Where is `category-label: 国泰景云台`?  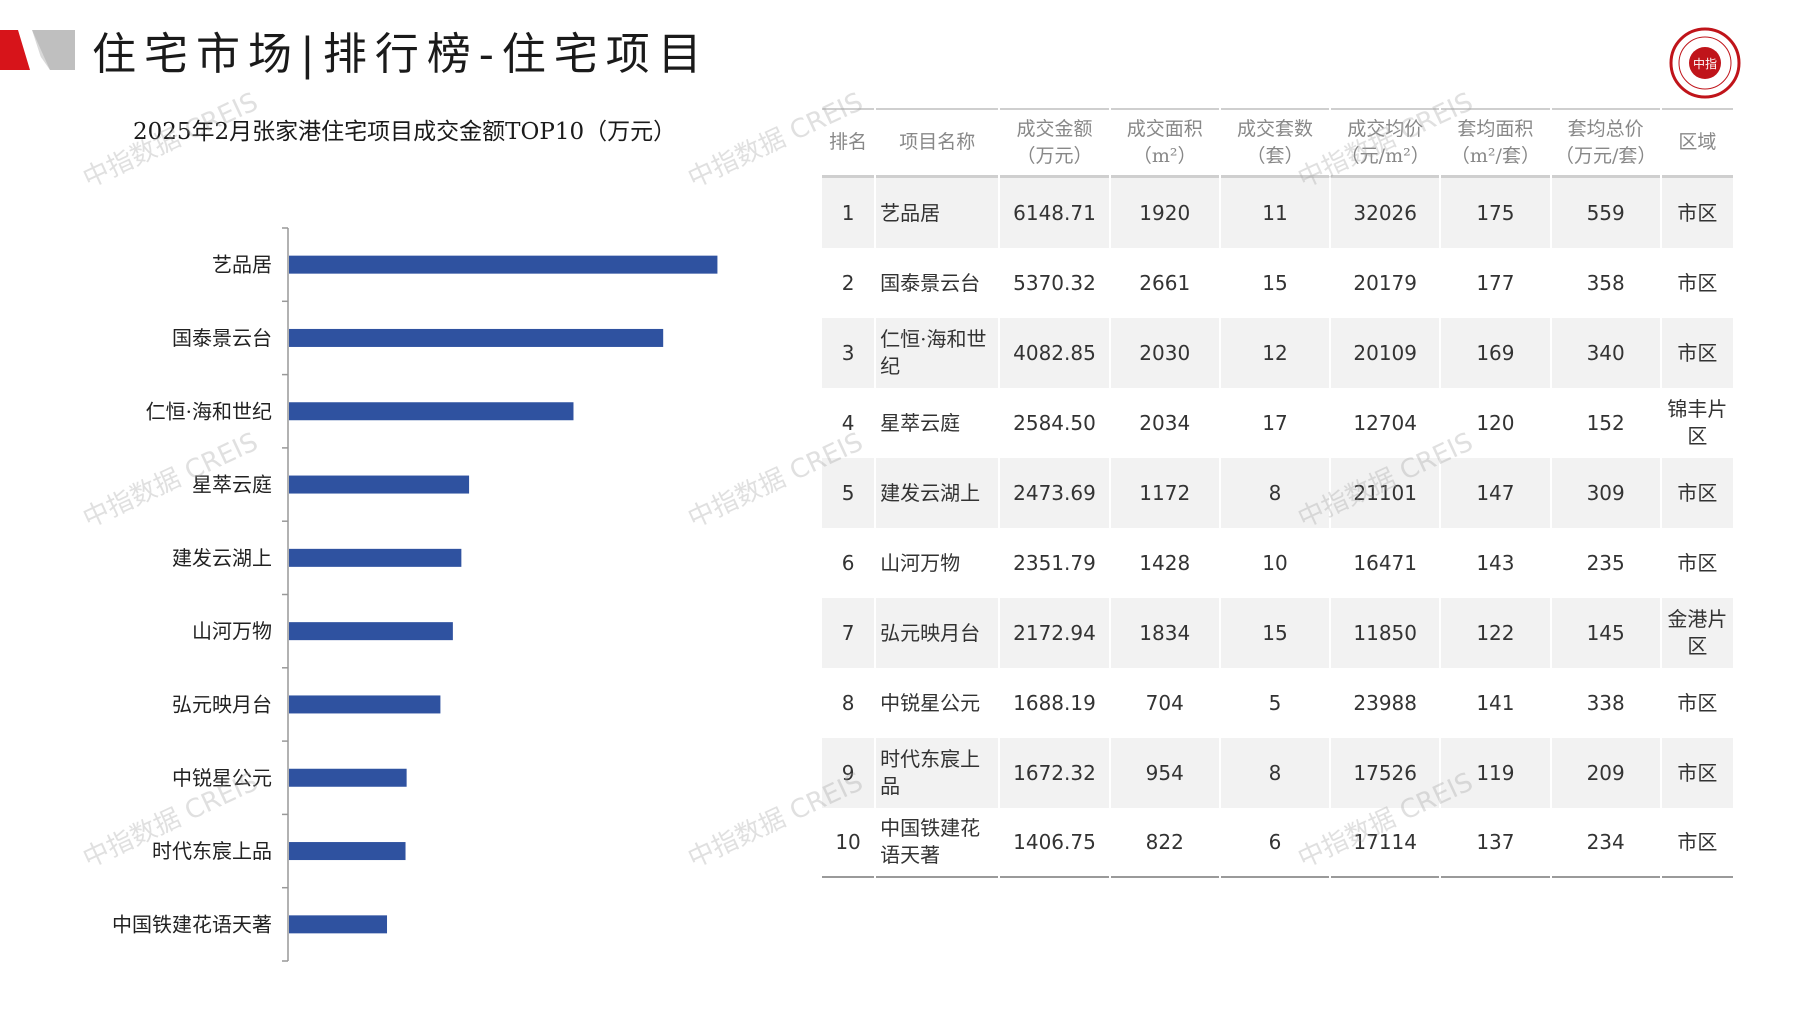
category-label: 国泰景云台 is located at coordinates (222, 338).